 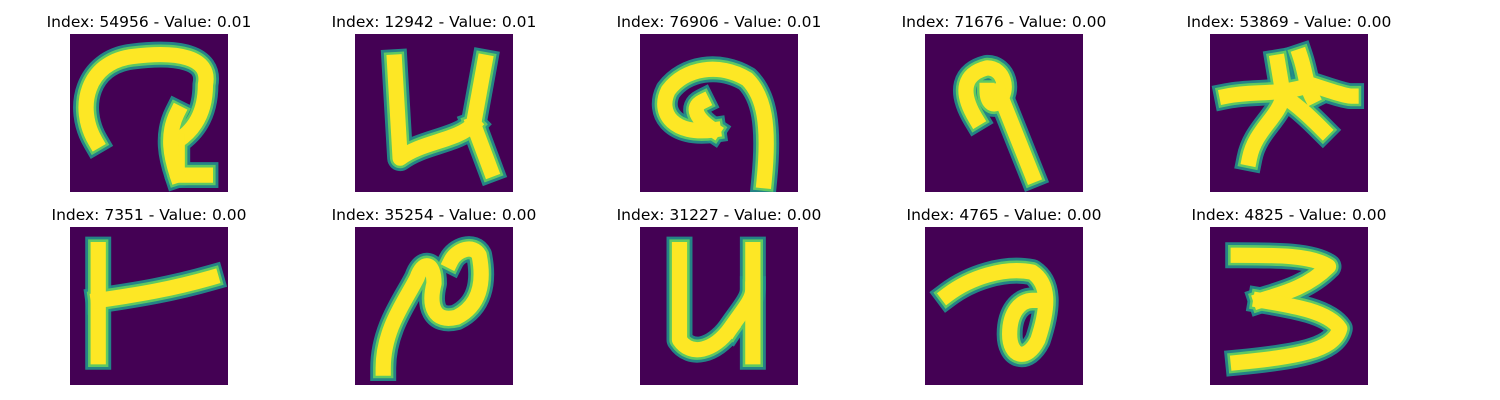 I want to click on digit-glyph-bold-u, so click(x=716, y=303).